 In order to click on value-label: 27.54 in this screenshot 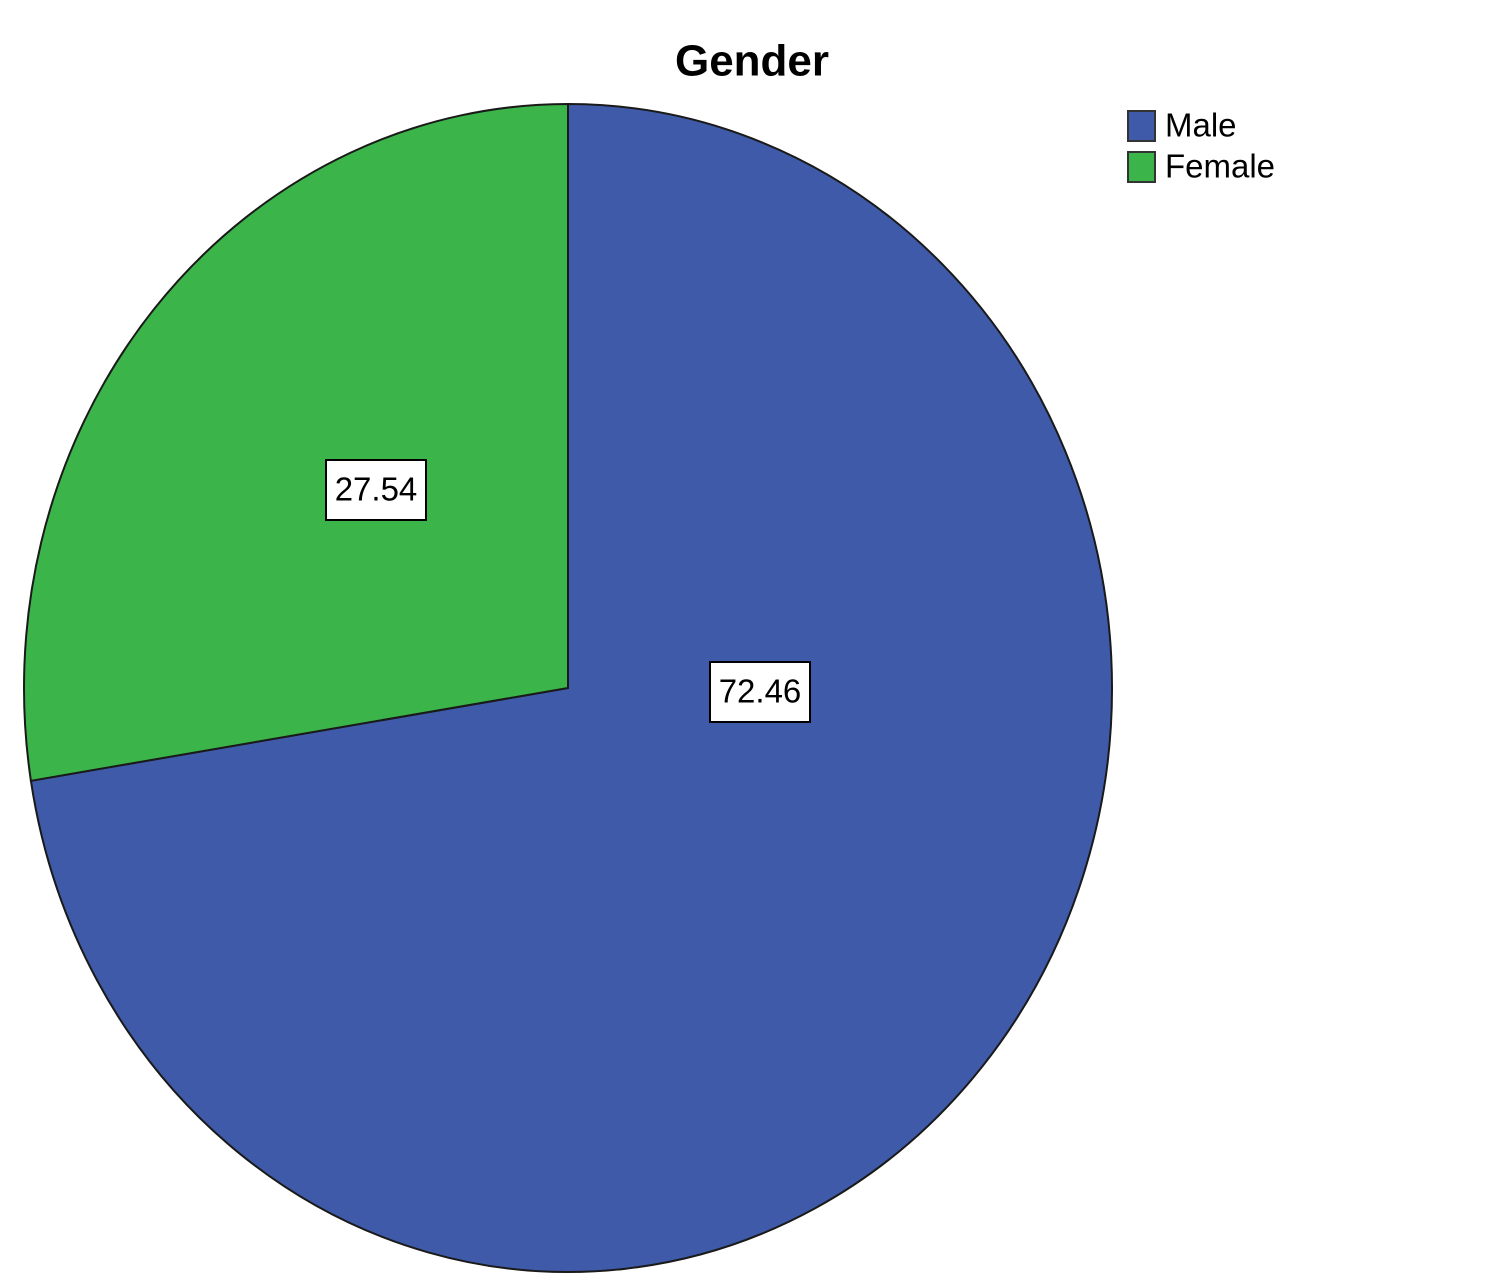, I will do `click(376, 489)`.